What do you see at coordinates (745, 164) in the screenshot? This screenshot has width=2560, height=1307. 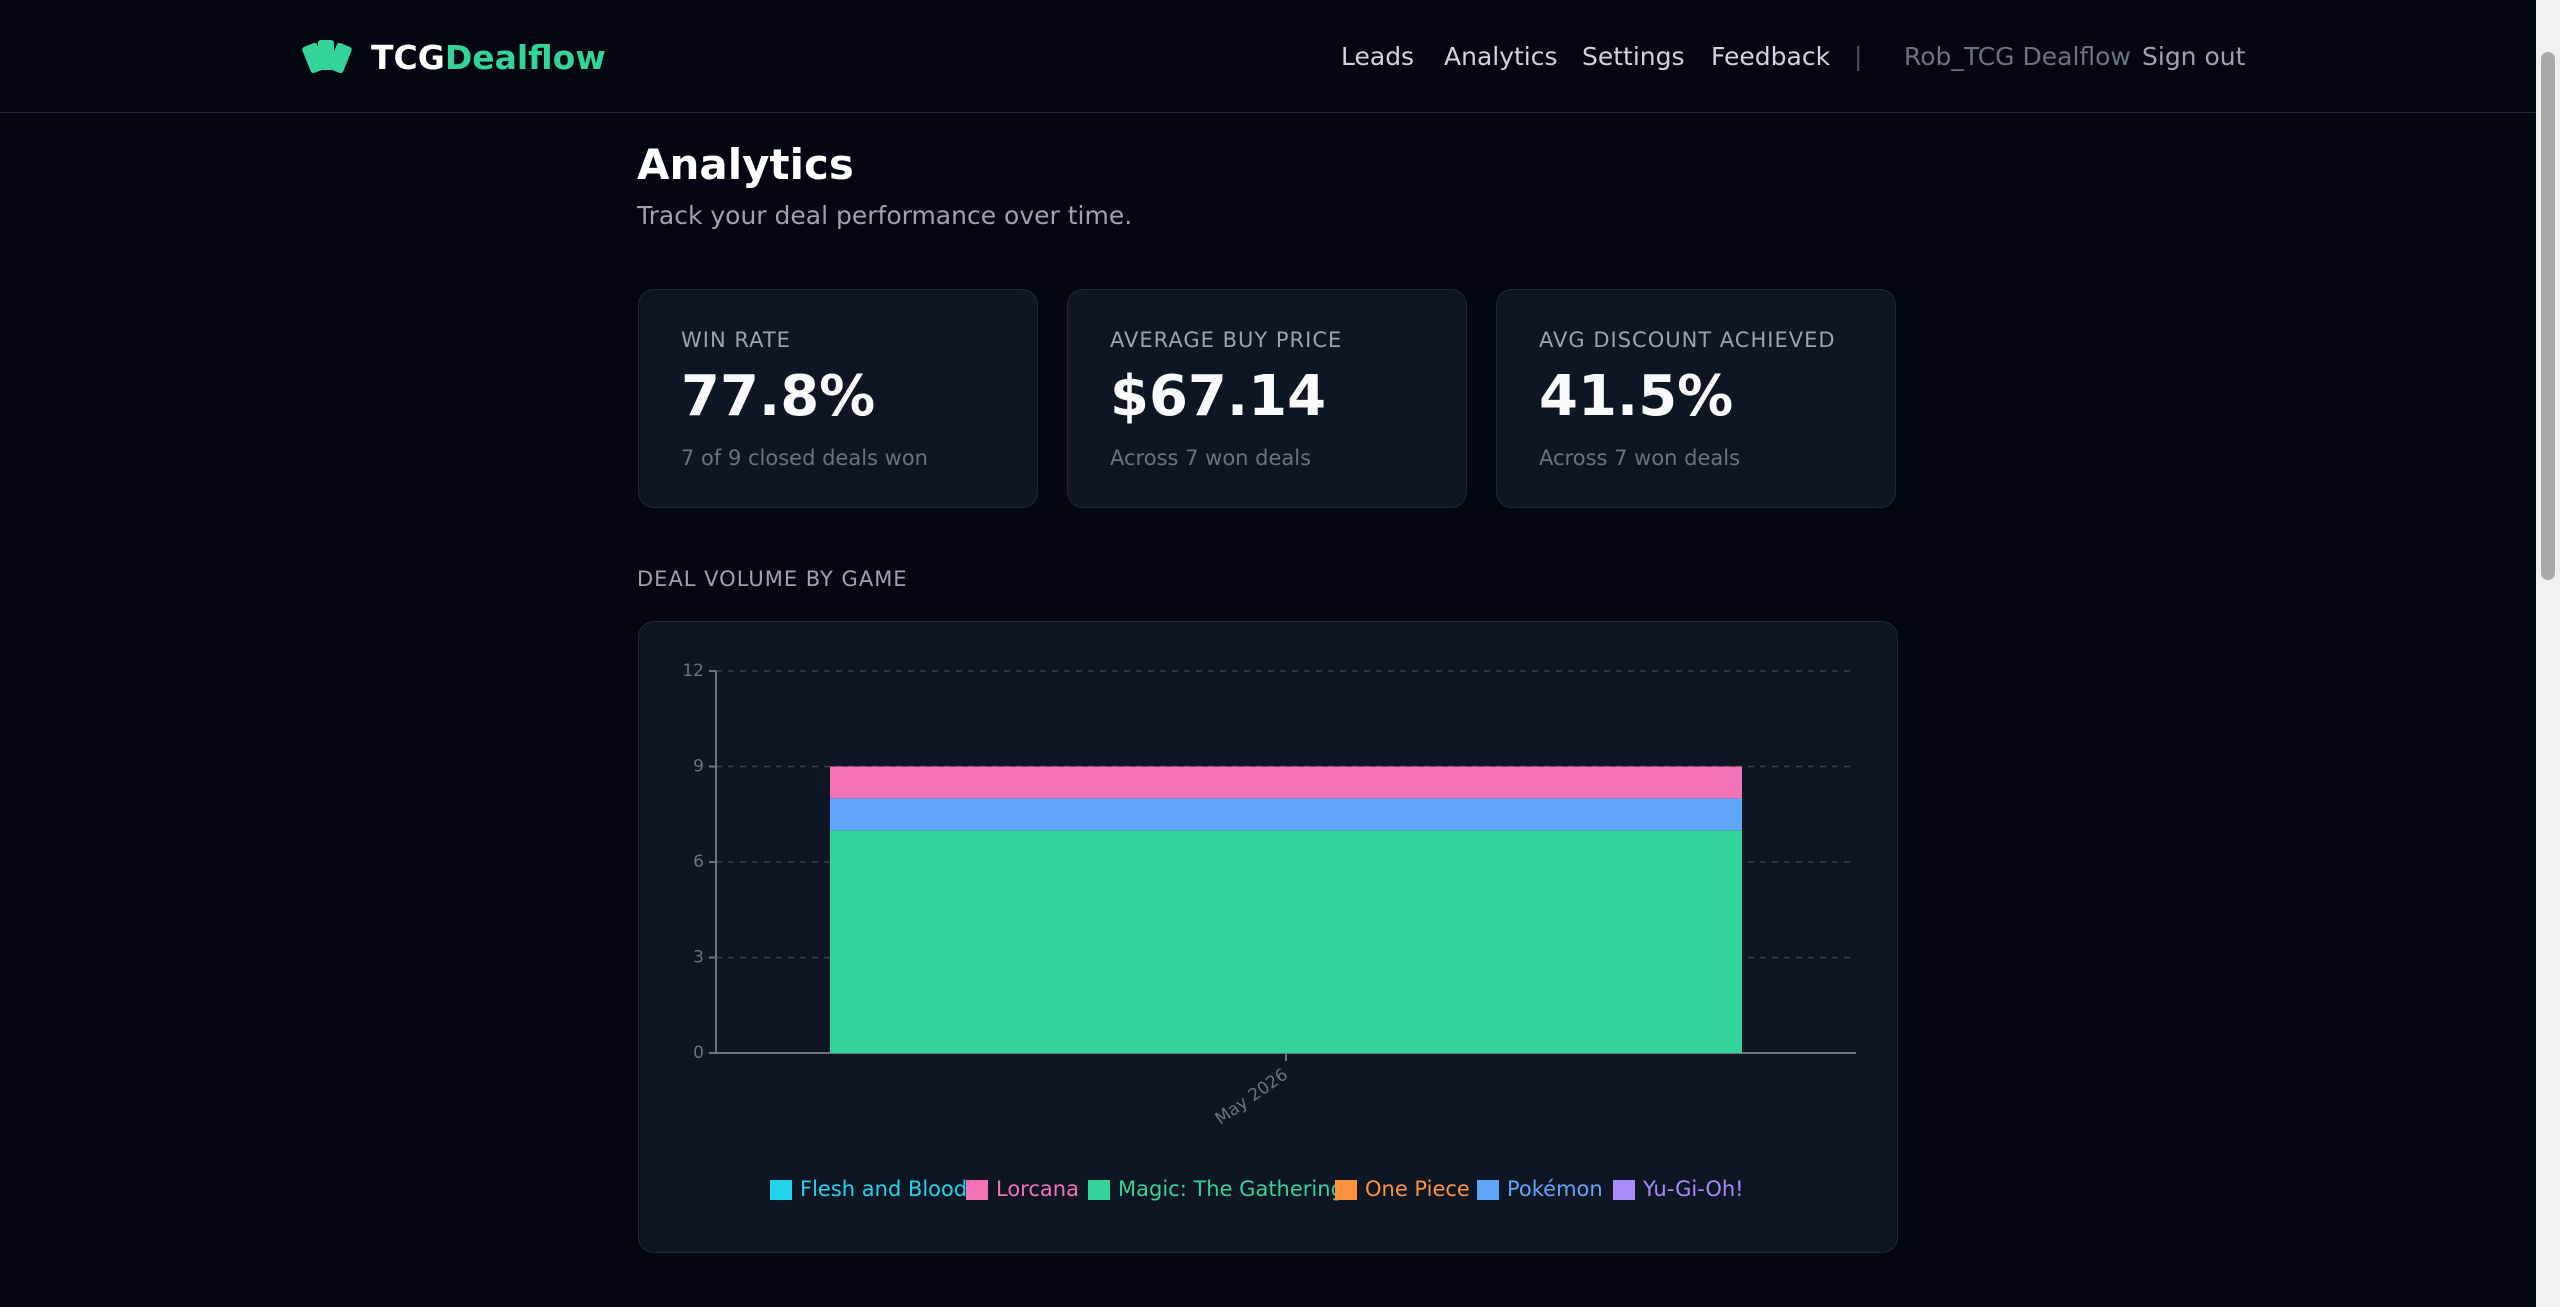 I see `page-title: Analytics` at bounding box center [745, 164].